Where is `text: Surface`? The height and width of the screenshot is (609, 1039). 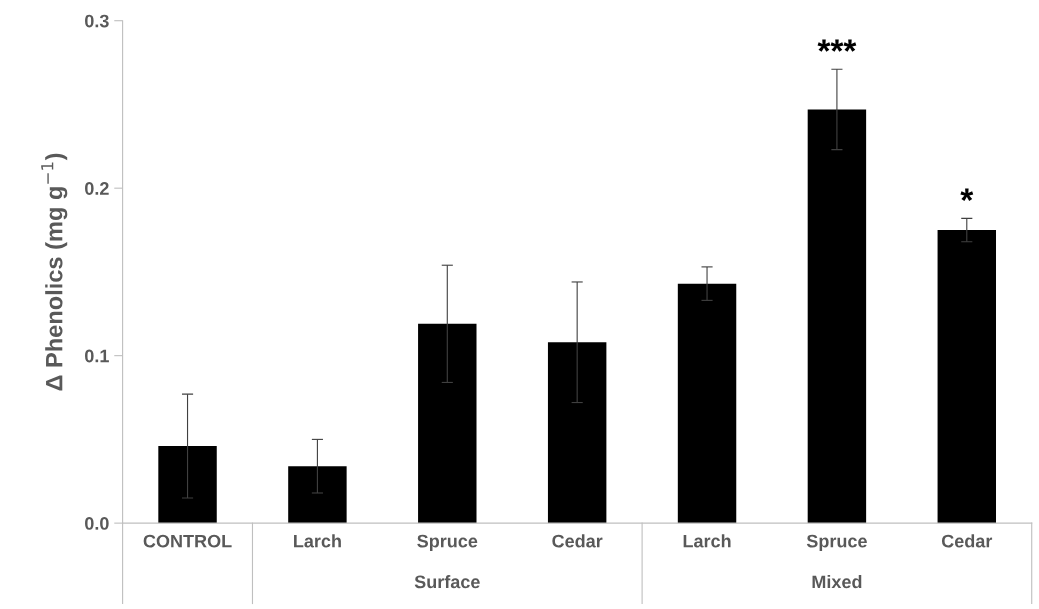 text: Surface is located at coordinates (447, 582).